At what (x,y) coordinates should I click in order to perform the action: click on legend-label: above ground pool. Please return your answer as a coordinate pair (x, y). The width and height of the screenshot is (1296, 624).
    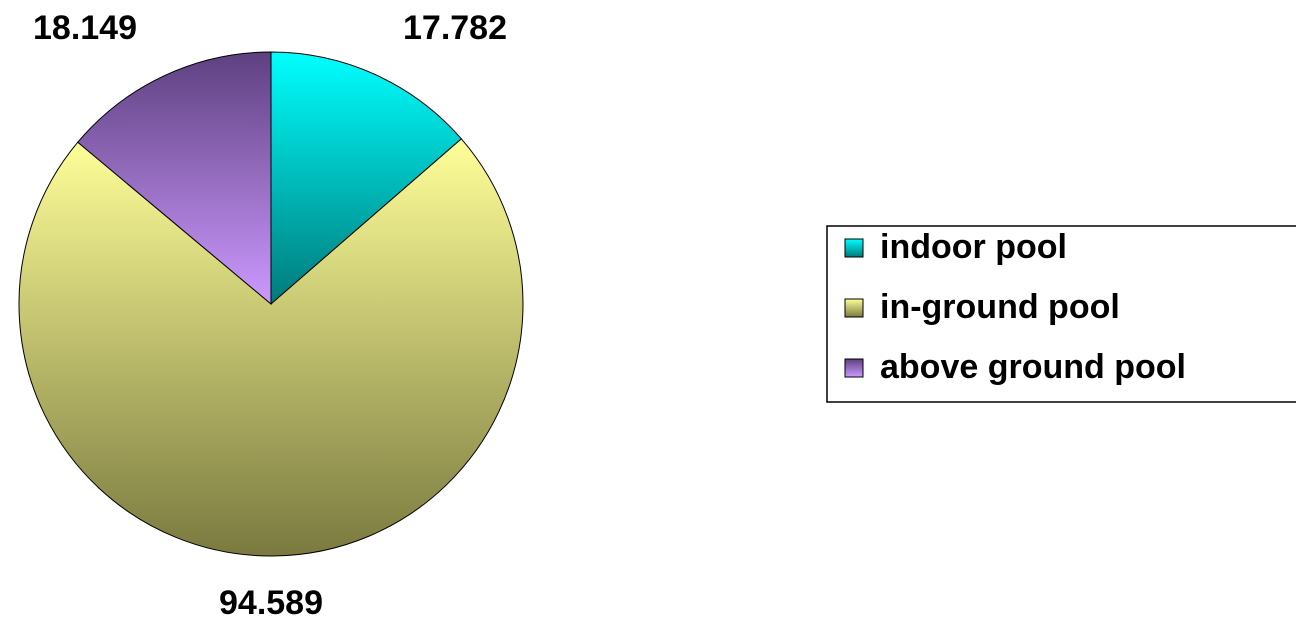
    Looking at the image, I should click on (1033, 367).